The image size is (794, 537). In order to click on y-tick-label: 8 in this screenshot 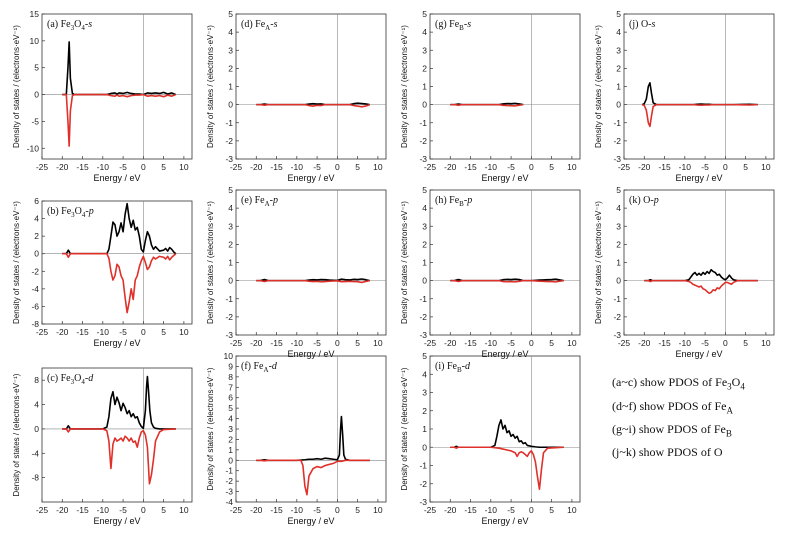, I will do `click(36, 380)`.